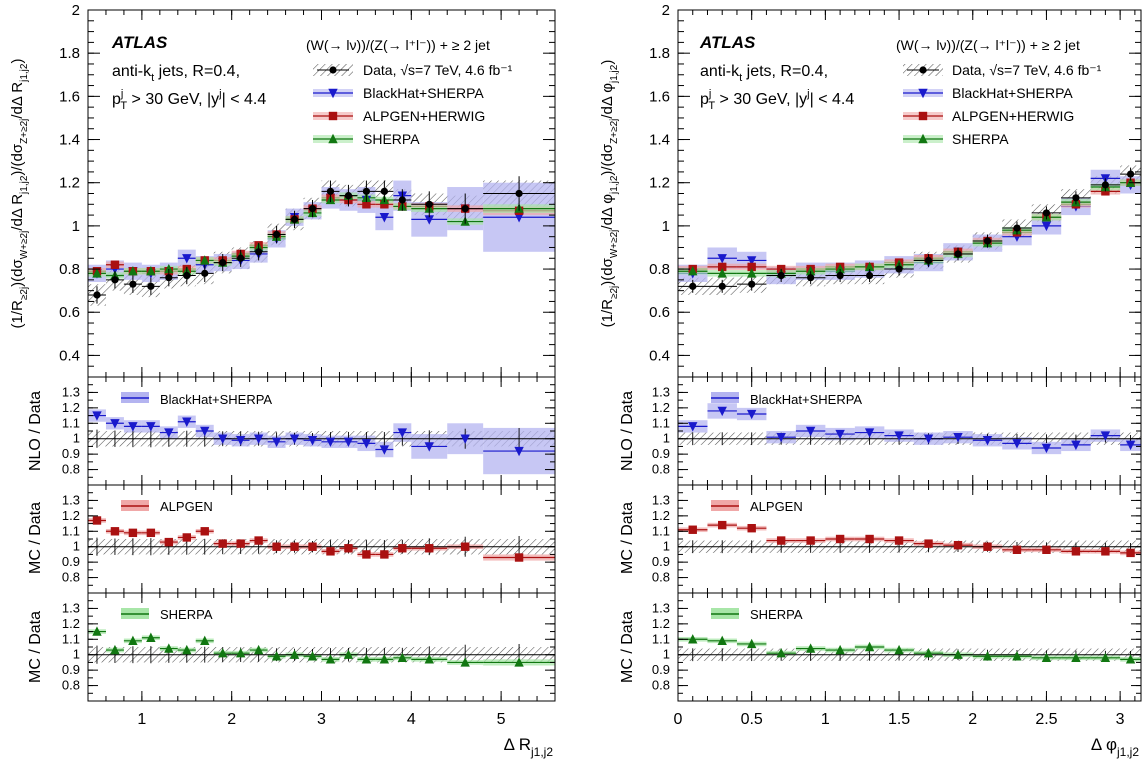 This screenshot has height=769, width=1143. What do you see at coordinates (141, 719) in the screenshot?
I see `xtick-label: 1` at bounding box center [141, 719].